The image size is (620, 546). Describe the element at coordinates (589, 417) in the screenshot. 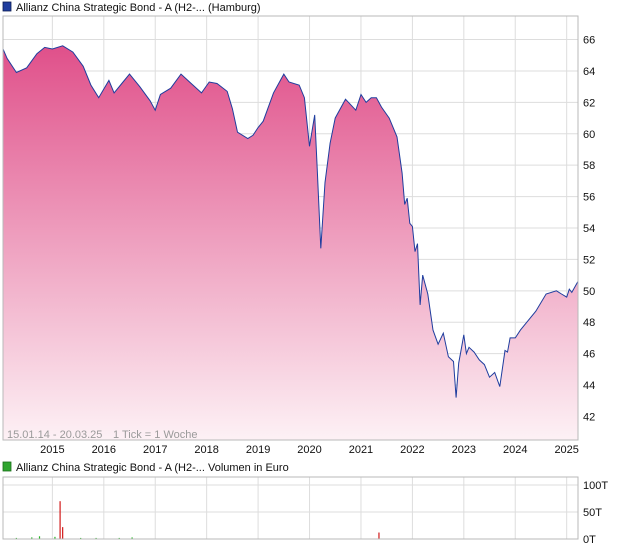

I see `price-y-tick: 42` at that location.